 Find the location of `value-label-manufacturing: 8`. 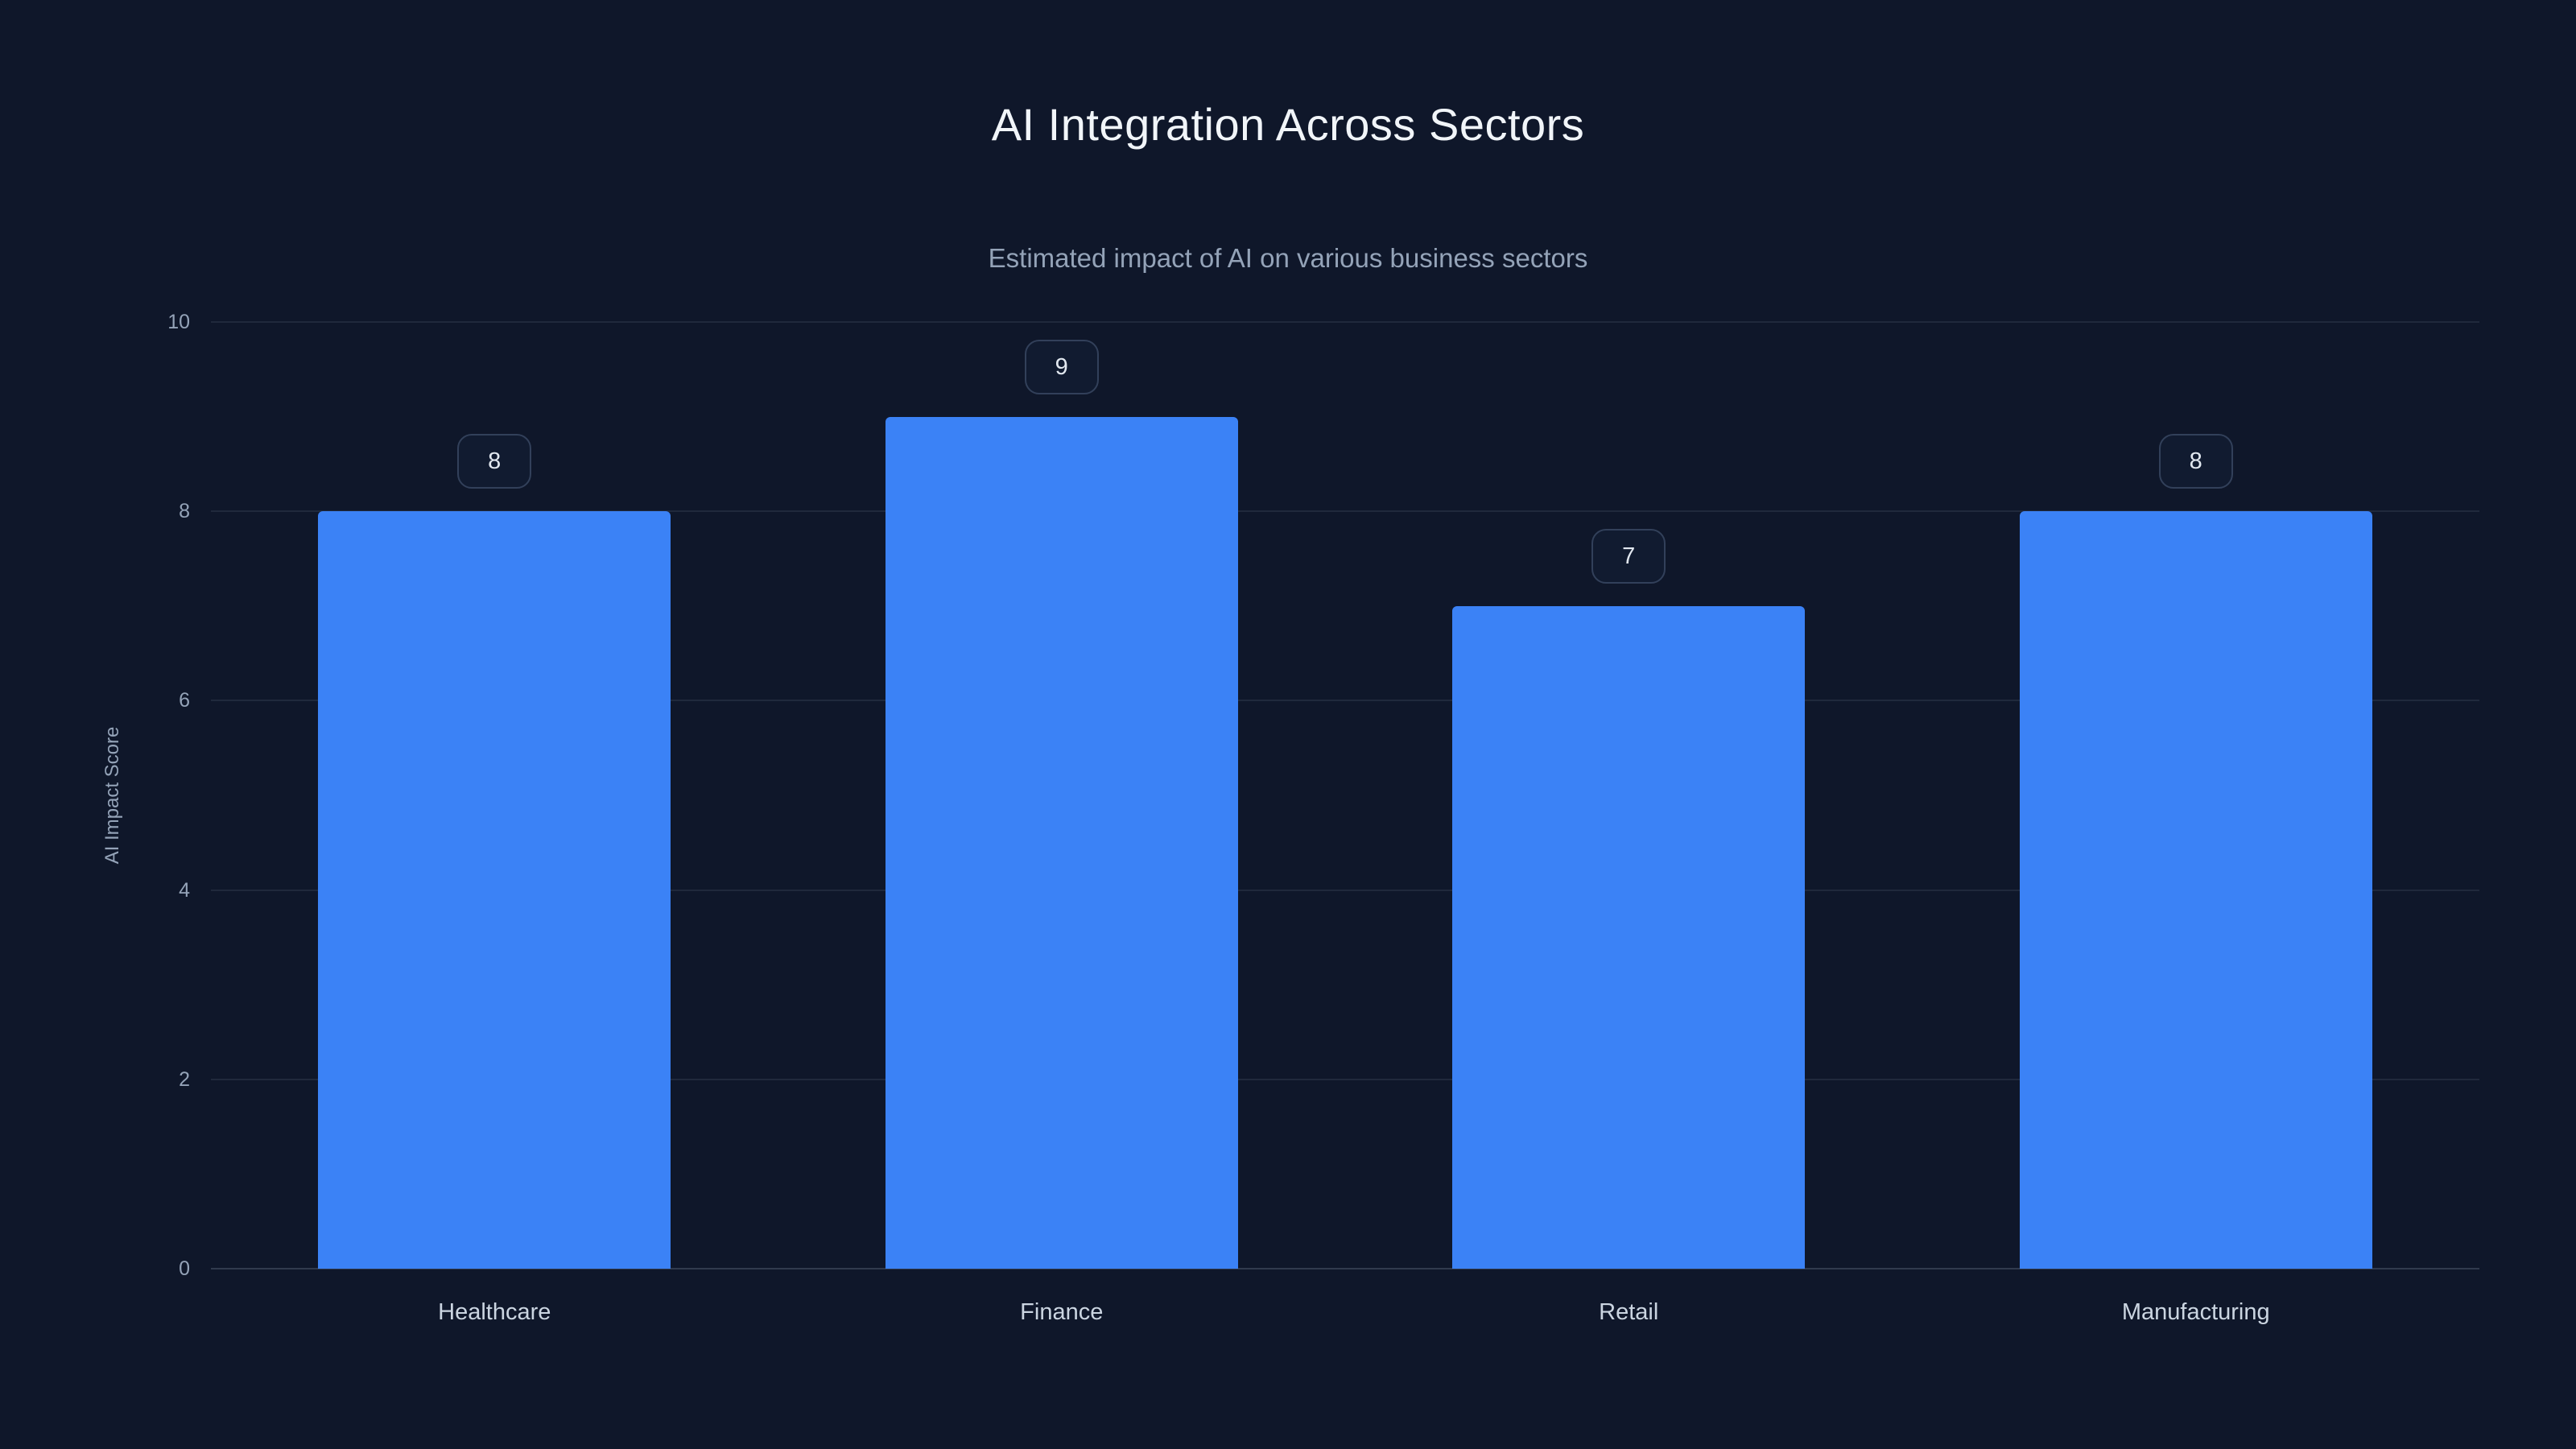

value-label-manufacturing: 8 is located at coordinates (2195, 462).